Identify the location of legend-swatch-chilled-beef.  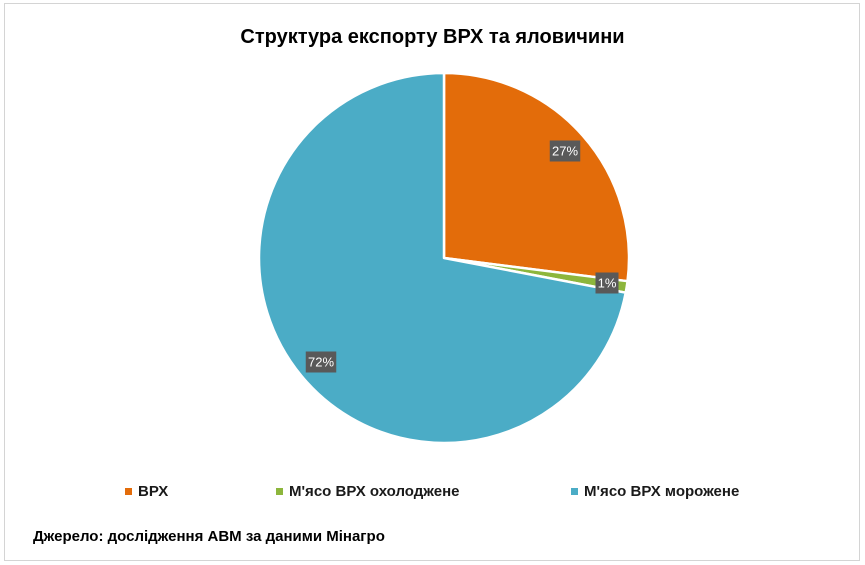
(279, 491).